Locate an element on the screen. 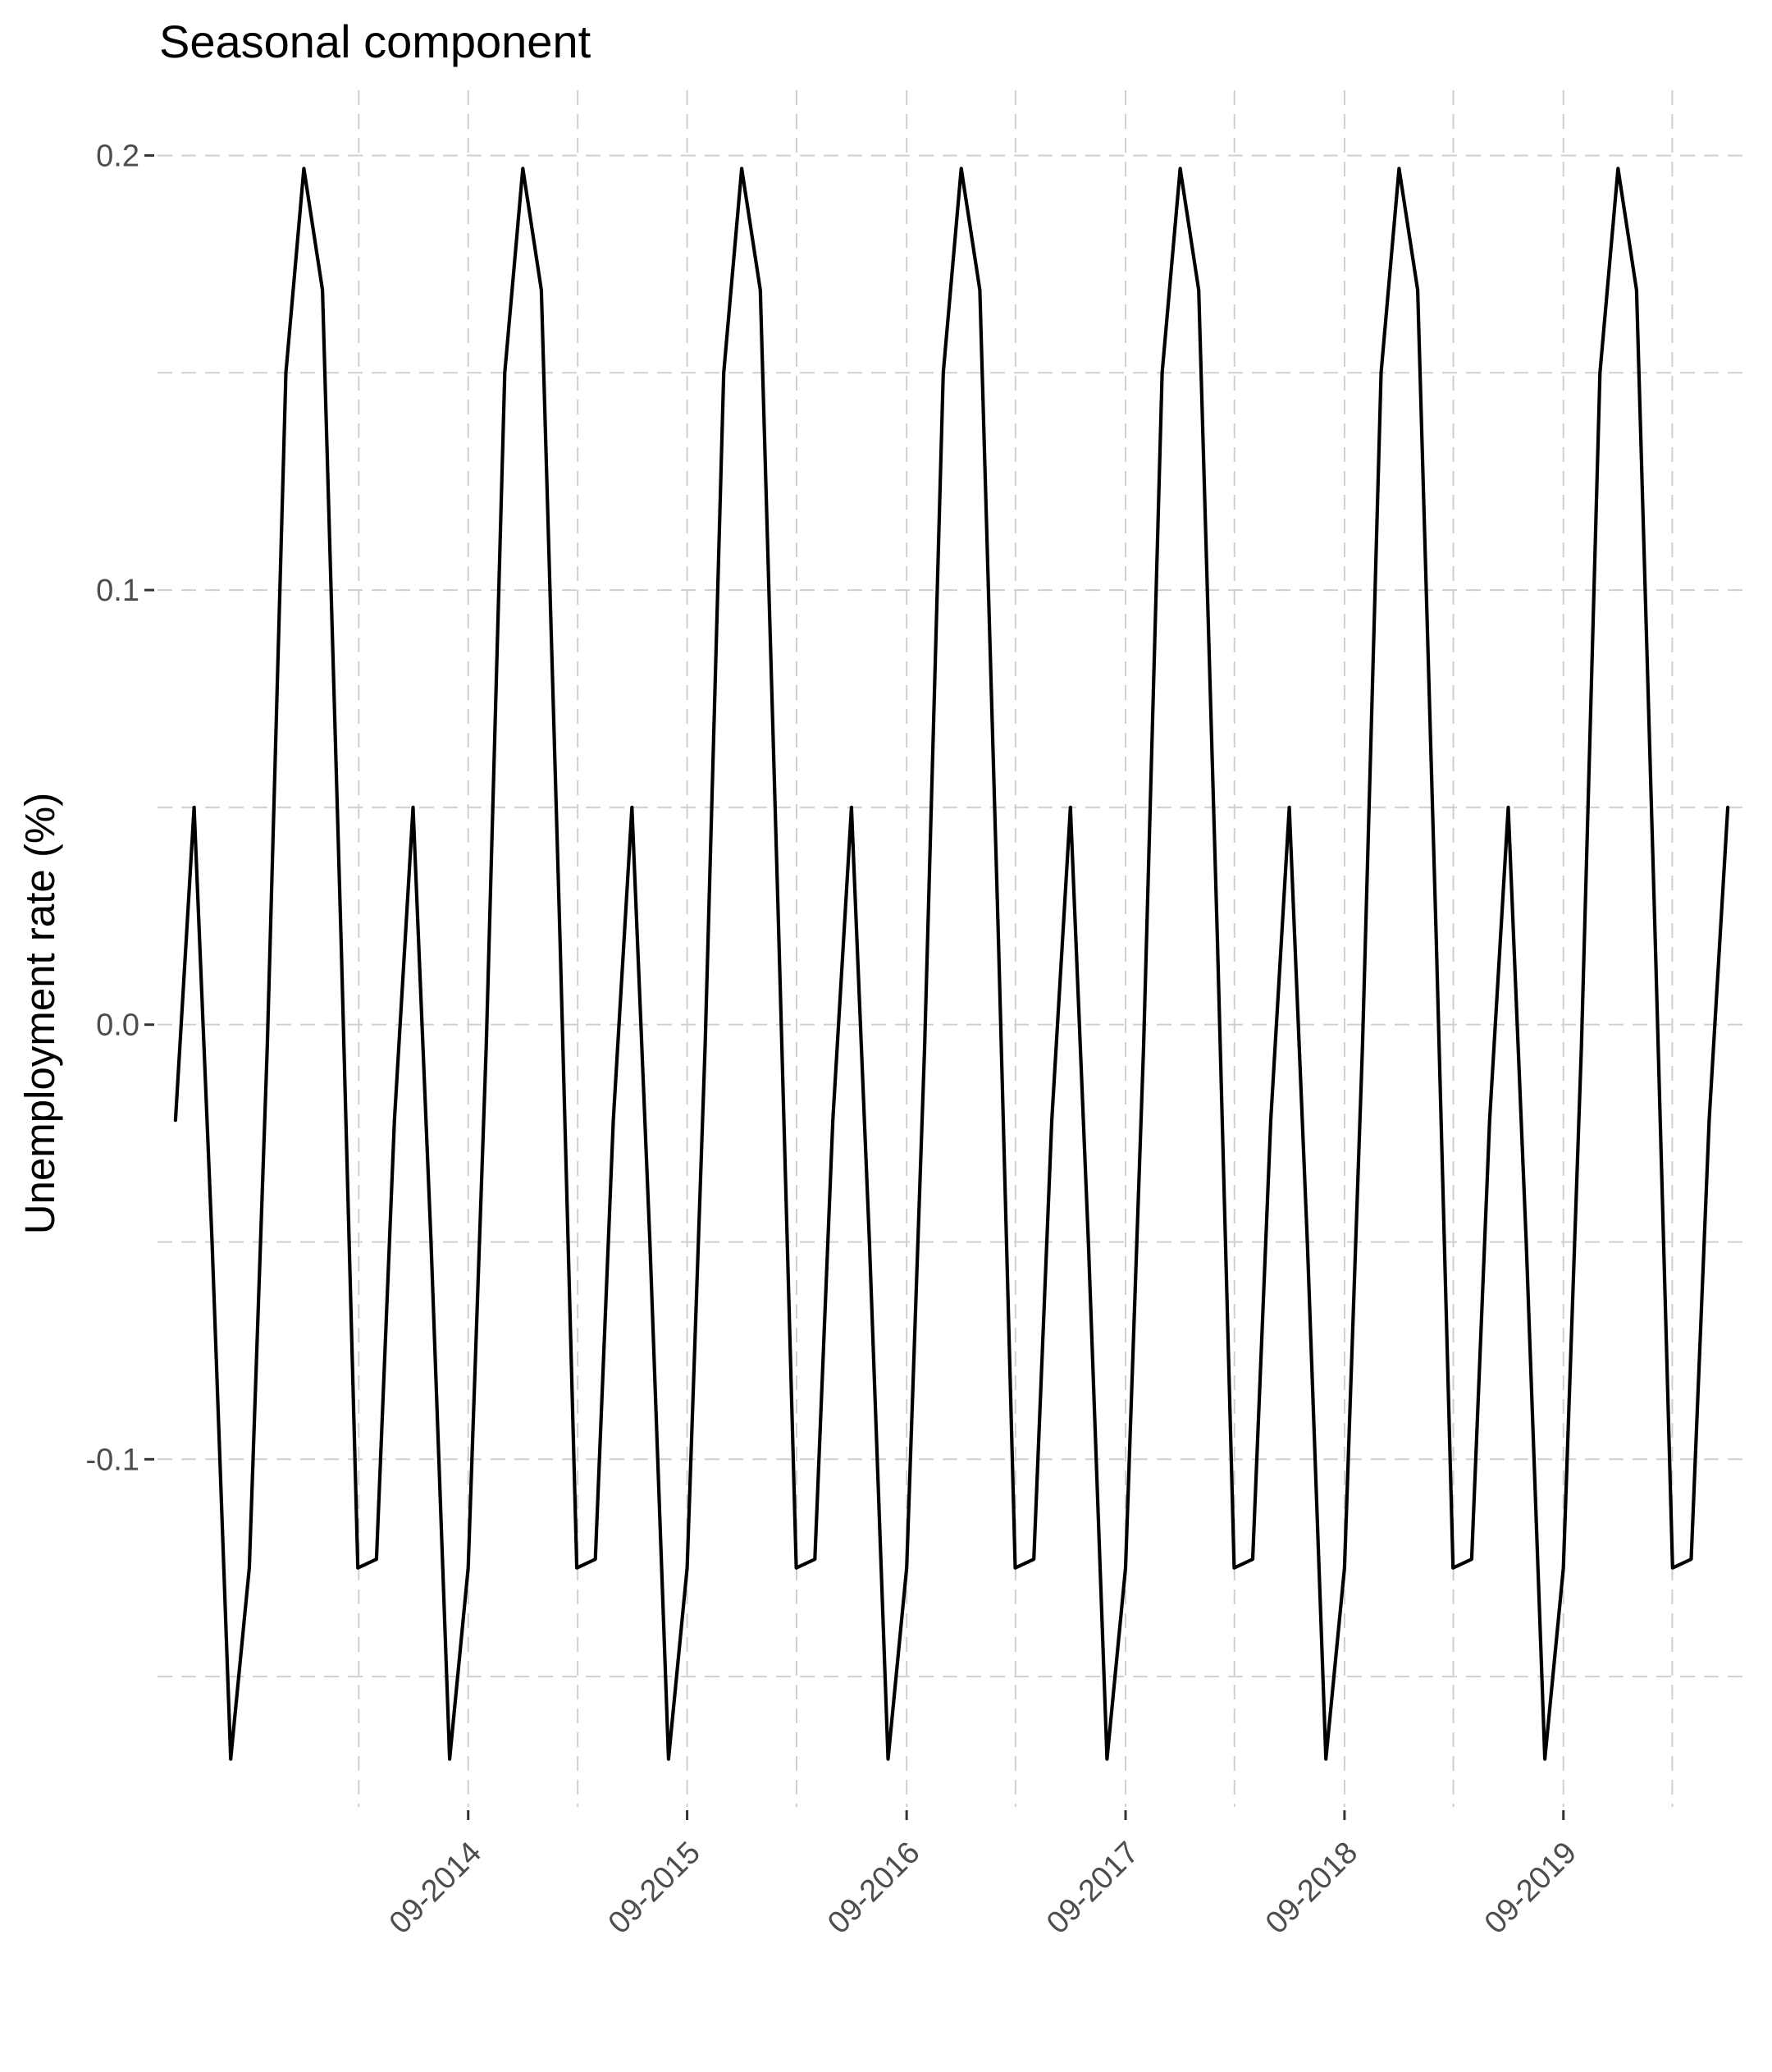  y-axis-label: Unemployment rate (%) is located at coordinates (40, 1014).